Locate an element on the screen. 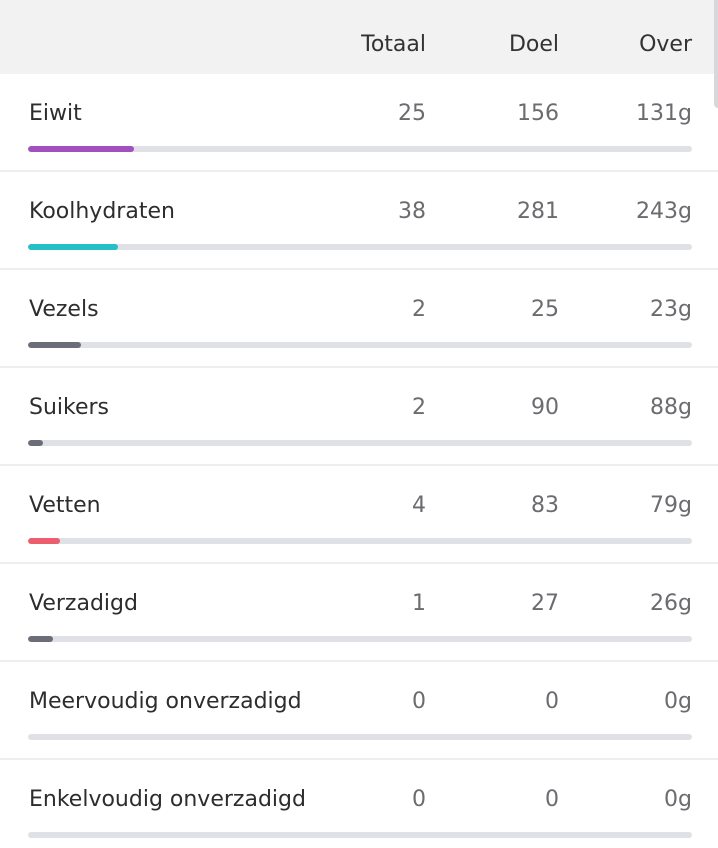 The height and width of the screenshot is (848, 718). nutrient-row-suikers: Suikers 2 90 88g is located at coordinates (359, 417).